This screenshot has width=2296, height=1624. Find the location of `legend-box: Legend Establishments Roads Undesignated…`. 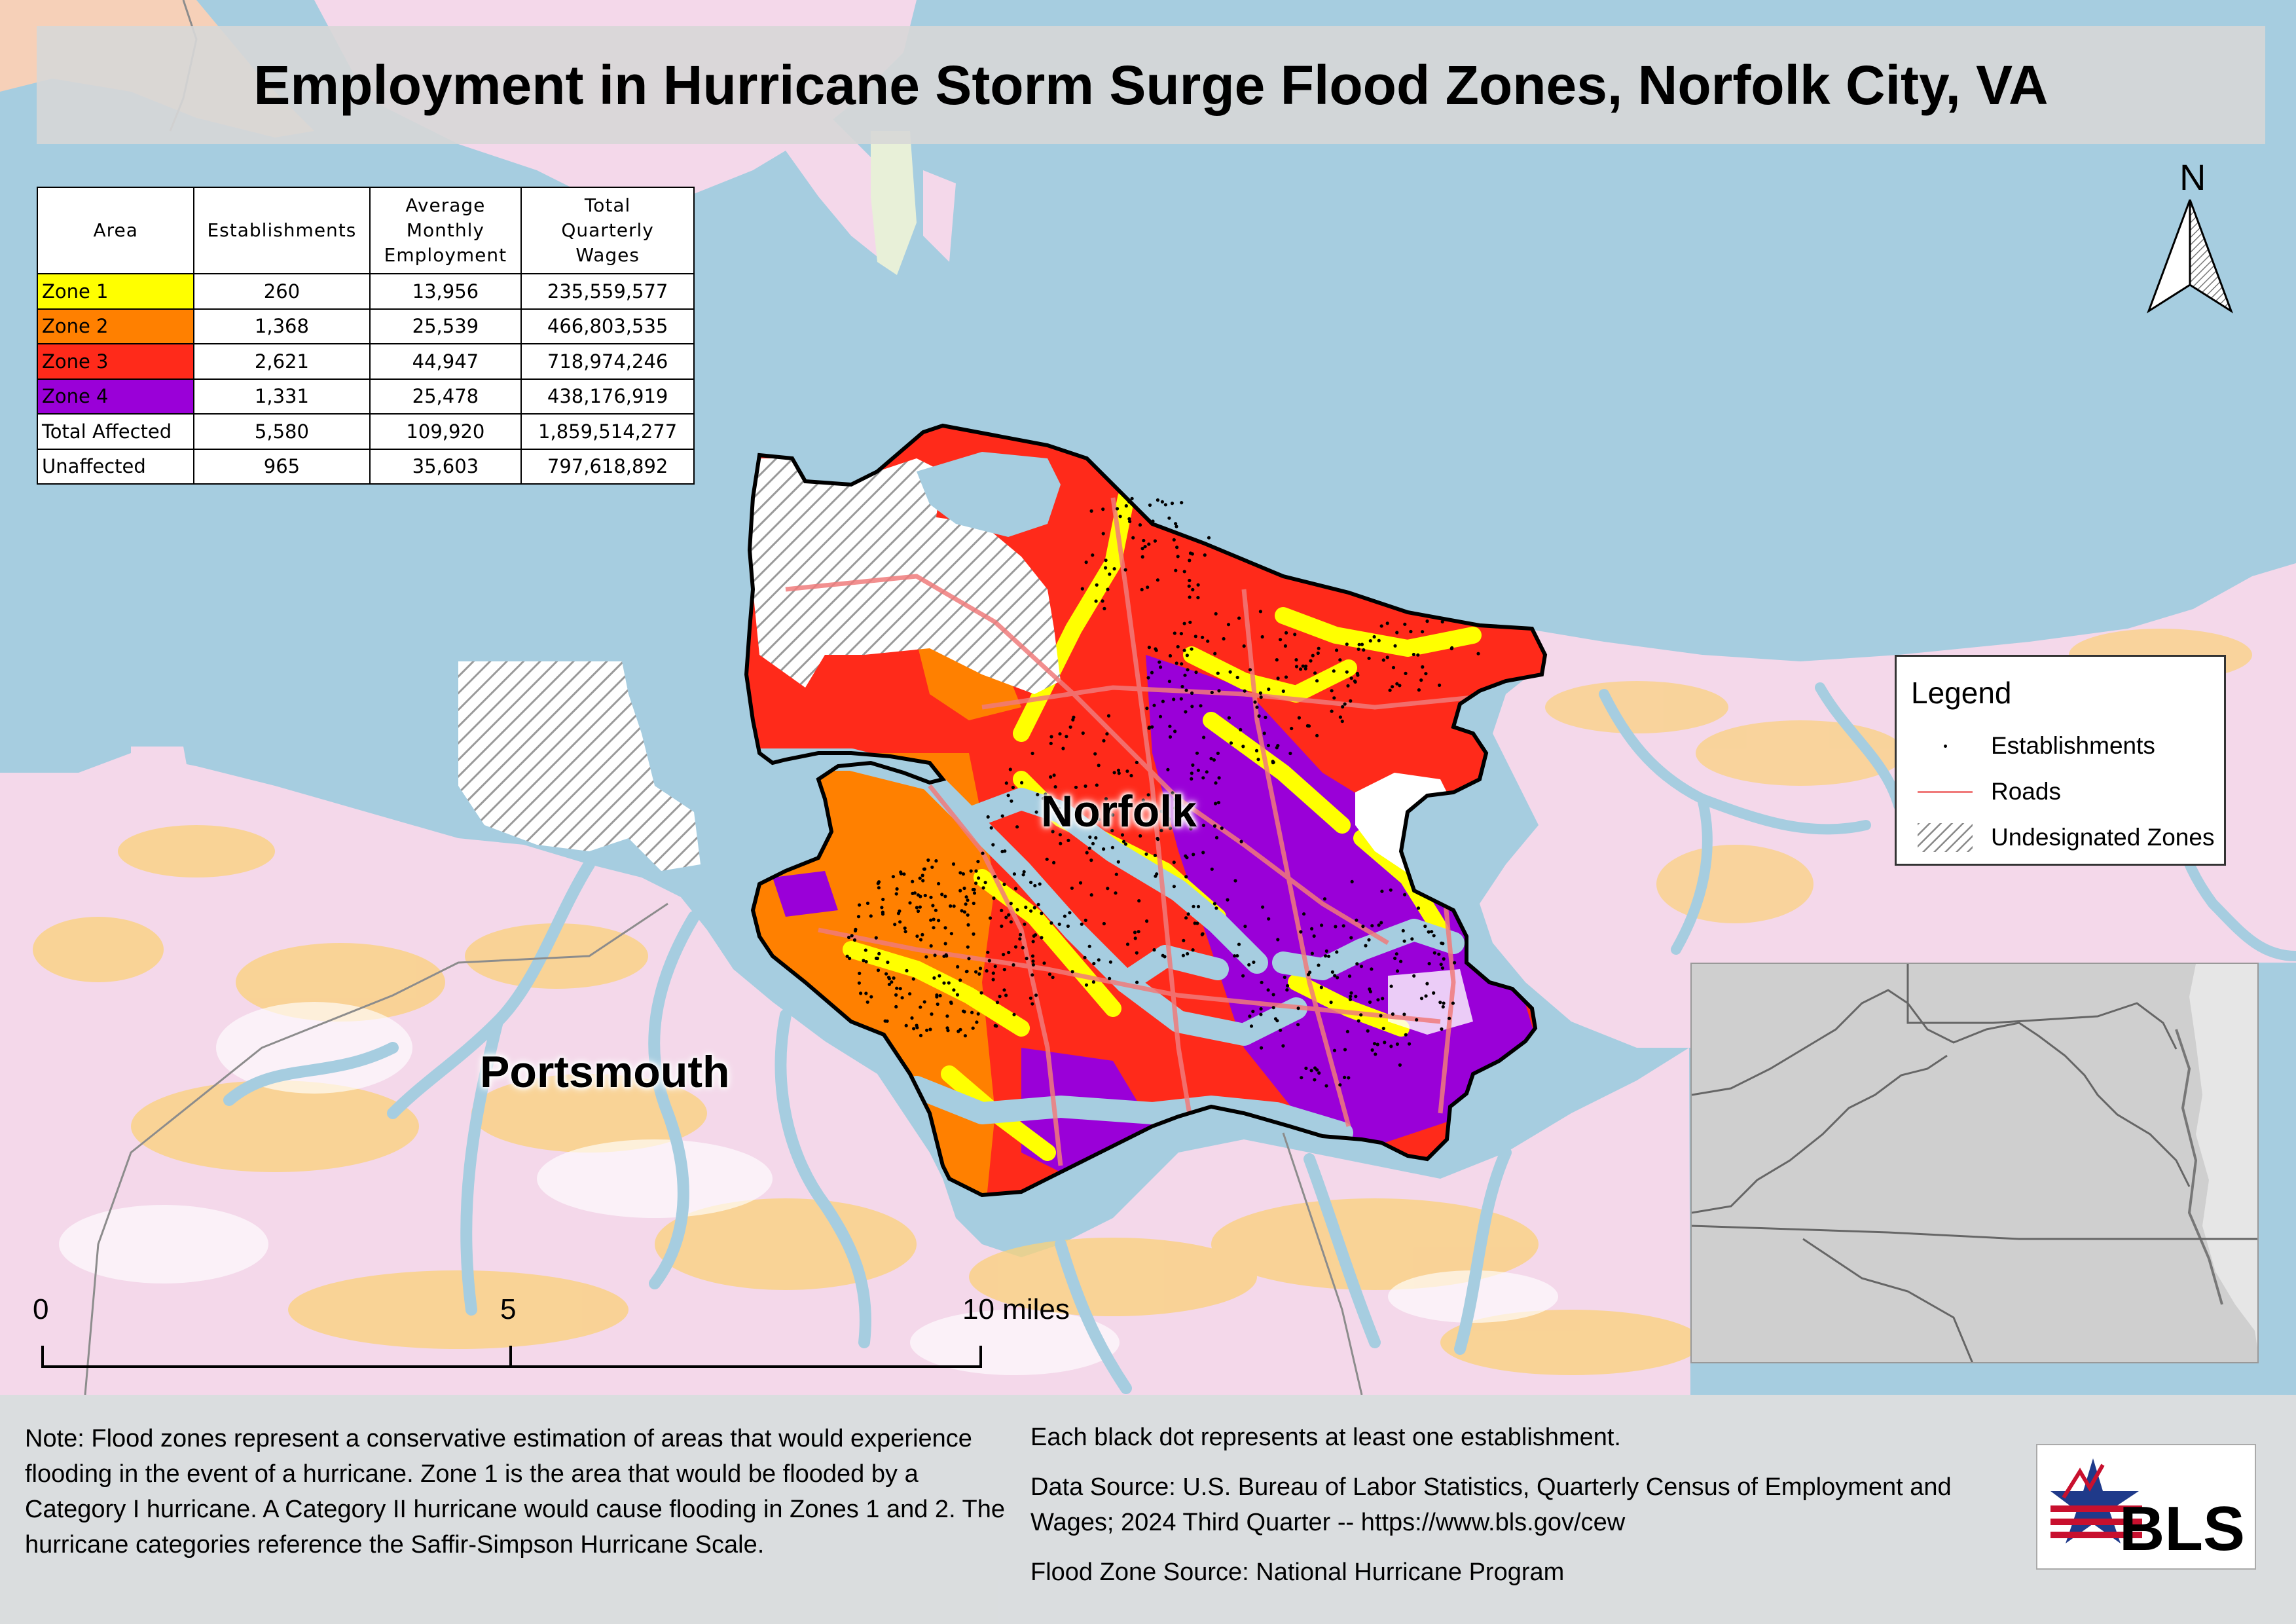

legend-box: Legend Establishments Roads Undesignated… is located at coordinates (2060, 760).